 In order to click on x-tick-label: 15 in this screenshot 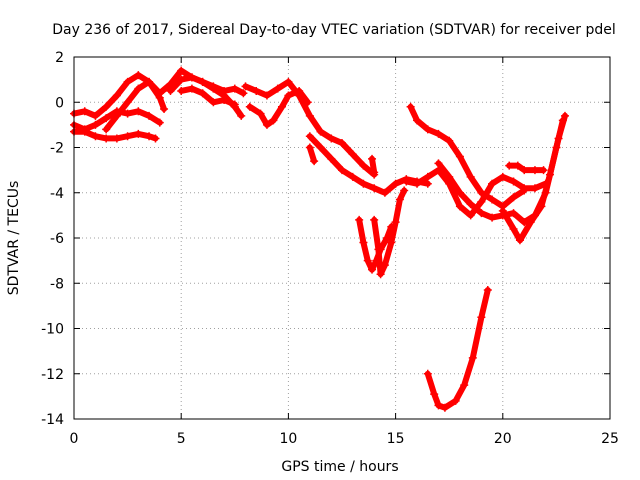, I will do `click(396, 439)`.